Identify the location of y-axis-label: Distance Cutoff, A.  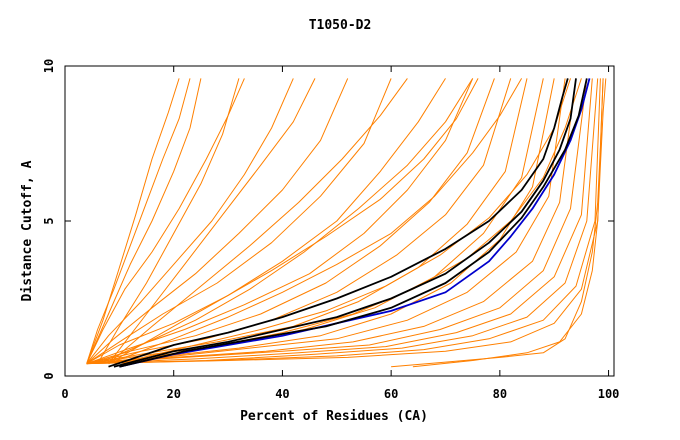
(27, 230).